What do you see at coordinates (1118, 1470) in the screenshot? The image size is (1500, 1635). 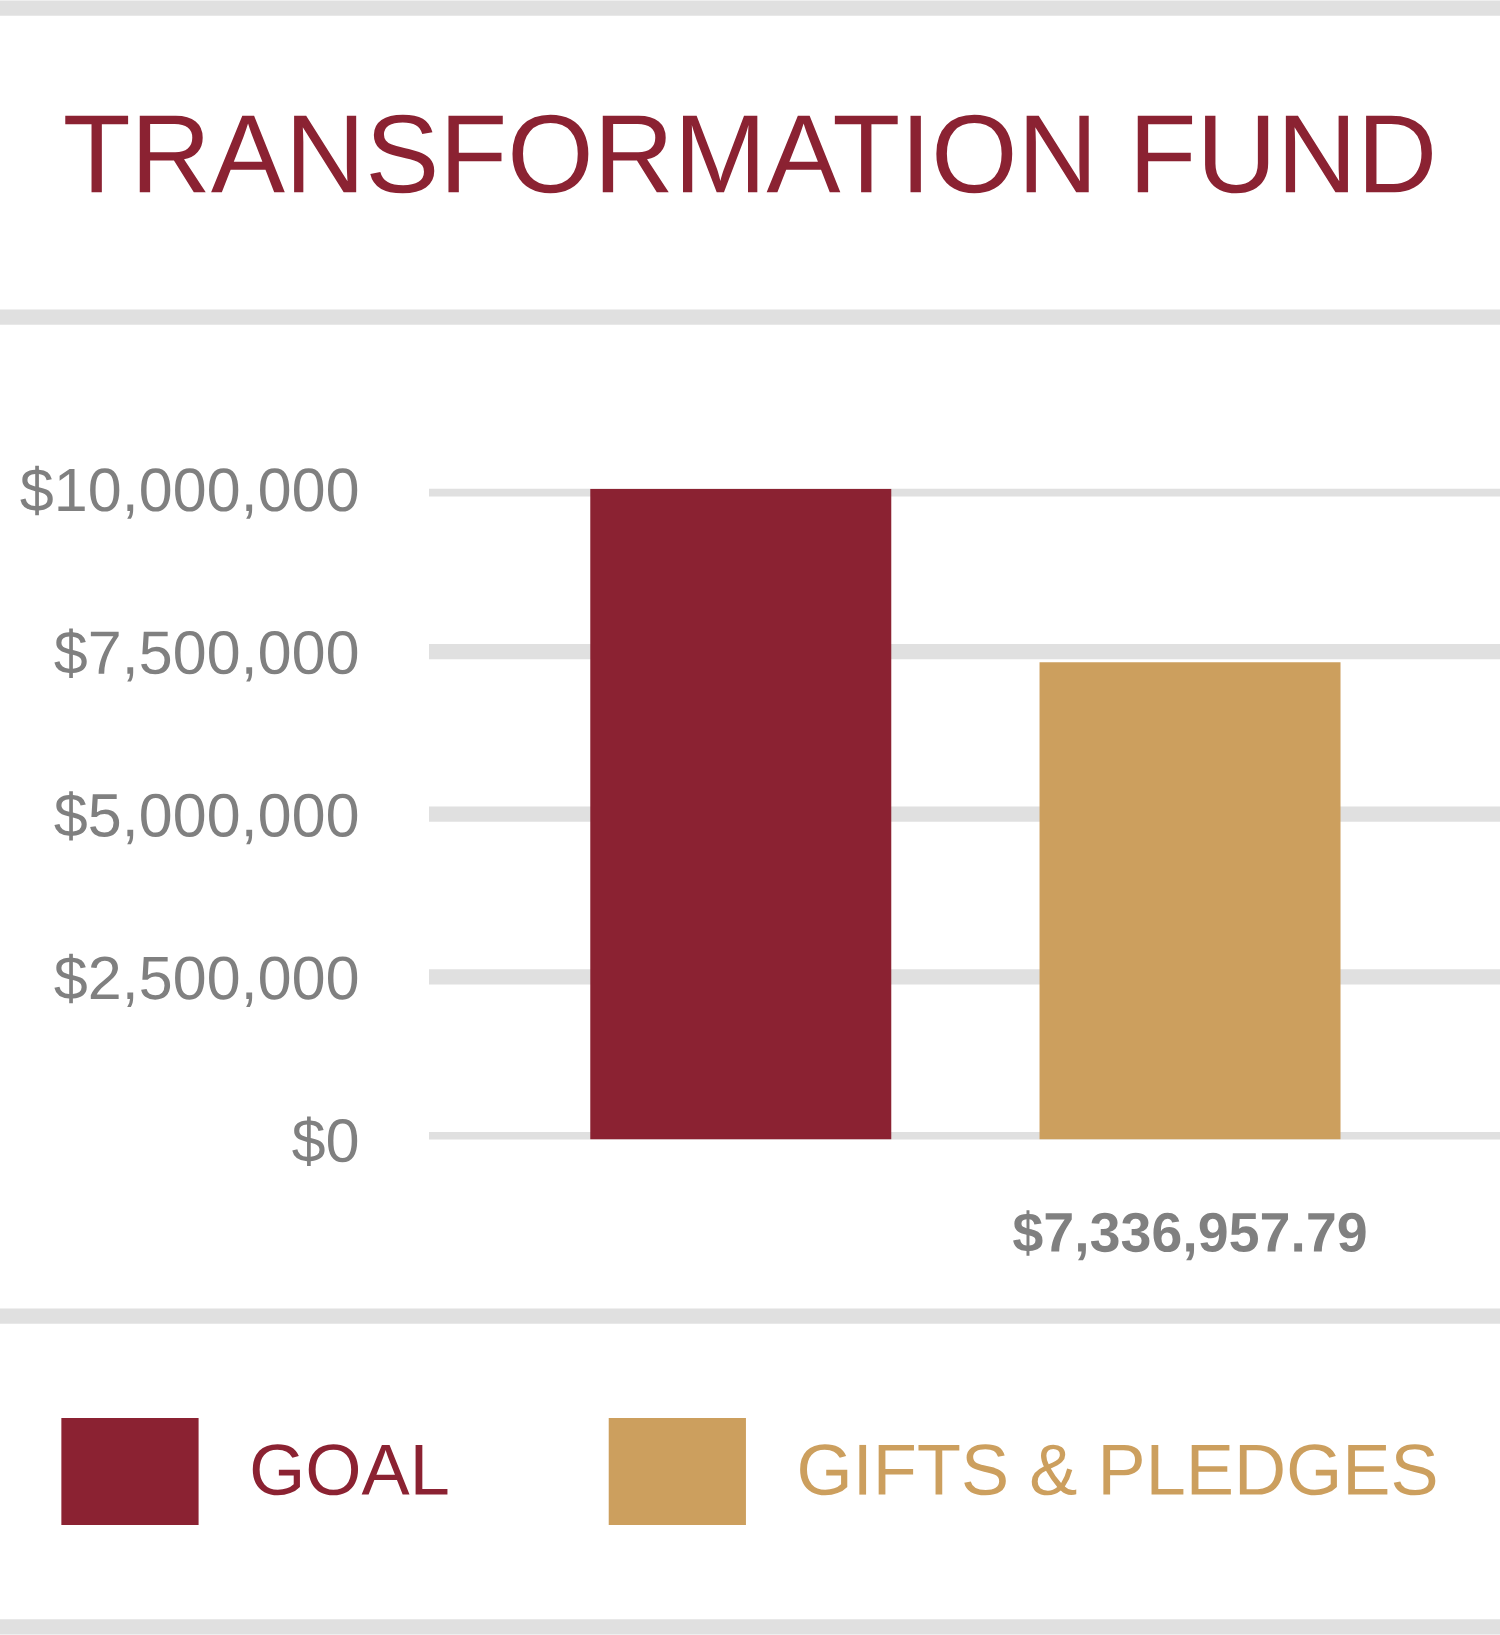 I see `legend-label: GIFTS & PLEDGES` at bounding box center [1118, 1470].